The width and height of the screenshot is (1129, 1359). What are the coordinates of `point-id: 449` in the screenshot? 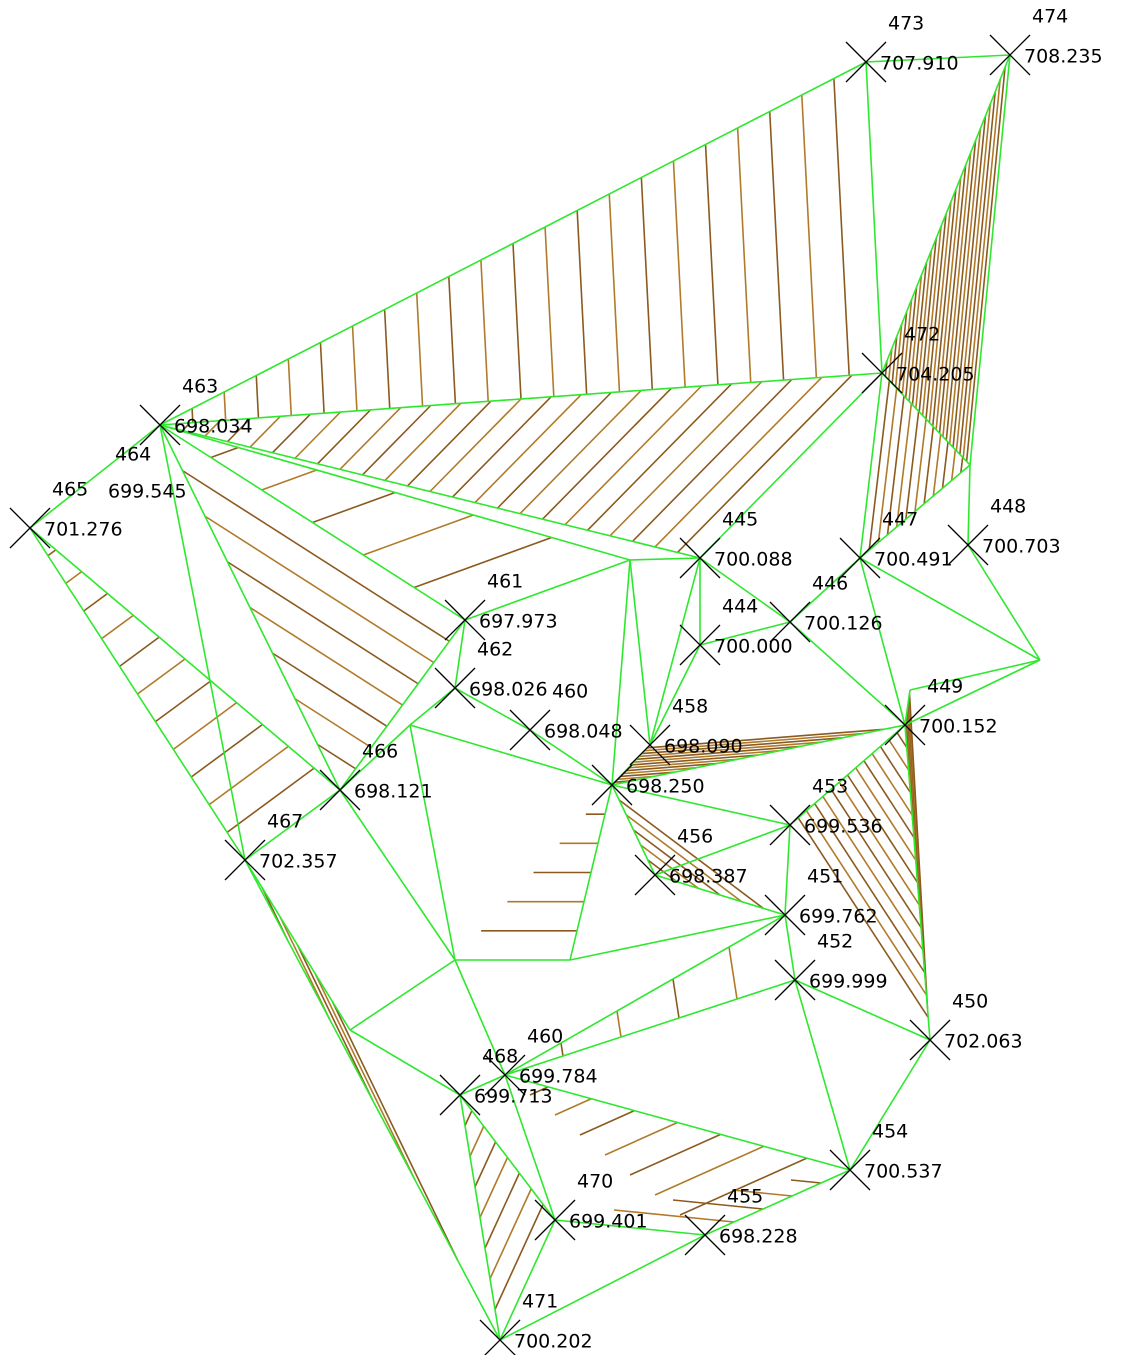 It's located at (945, 687).